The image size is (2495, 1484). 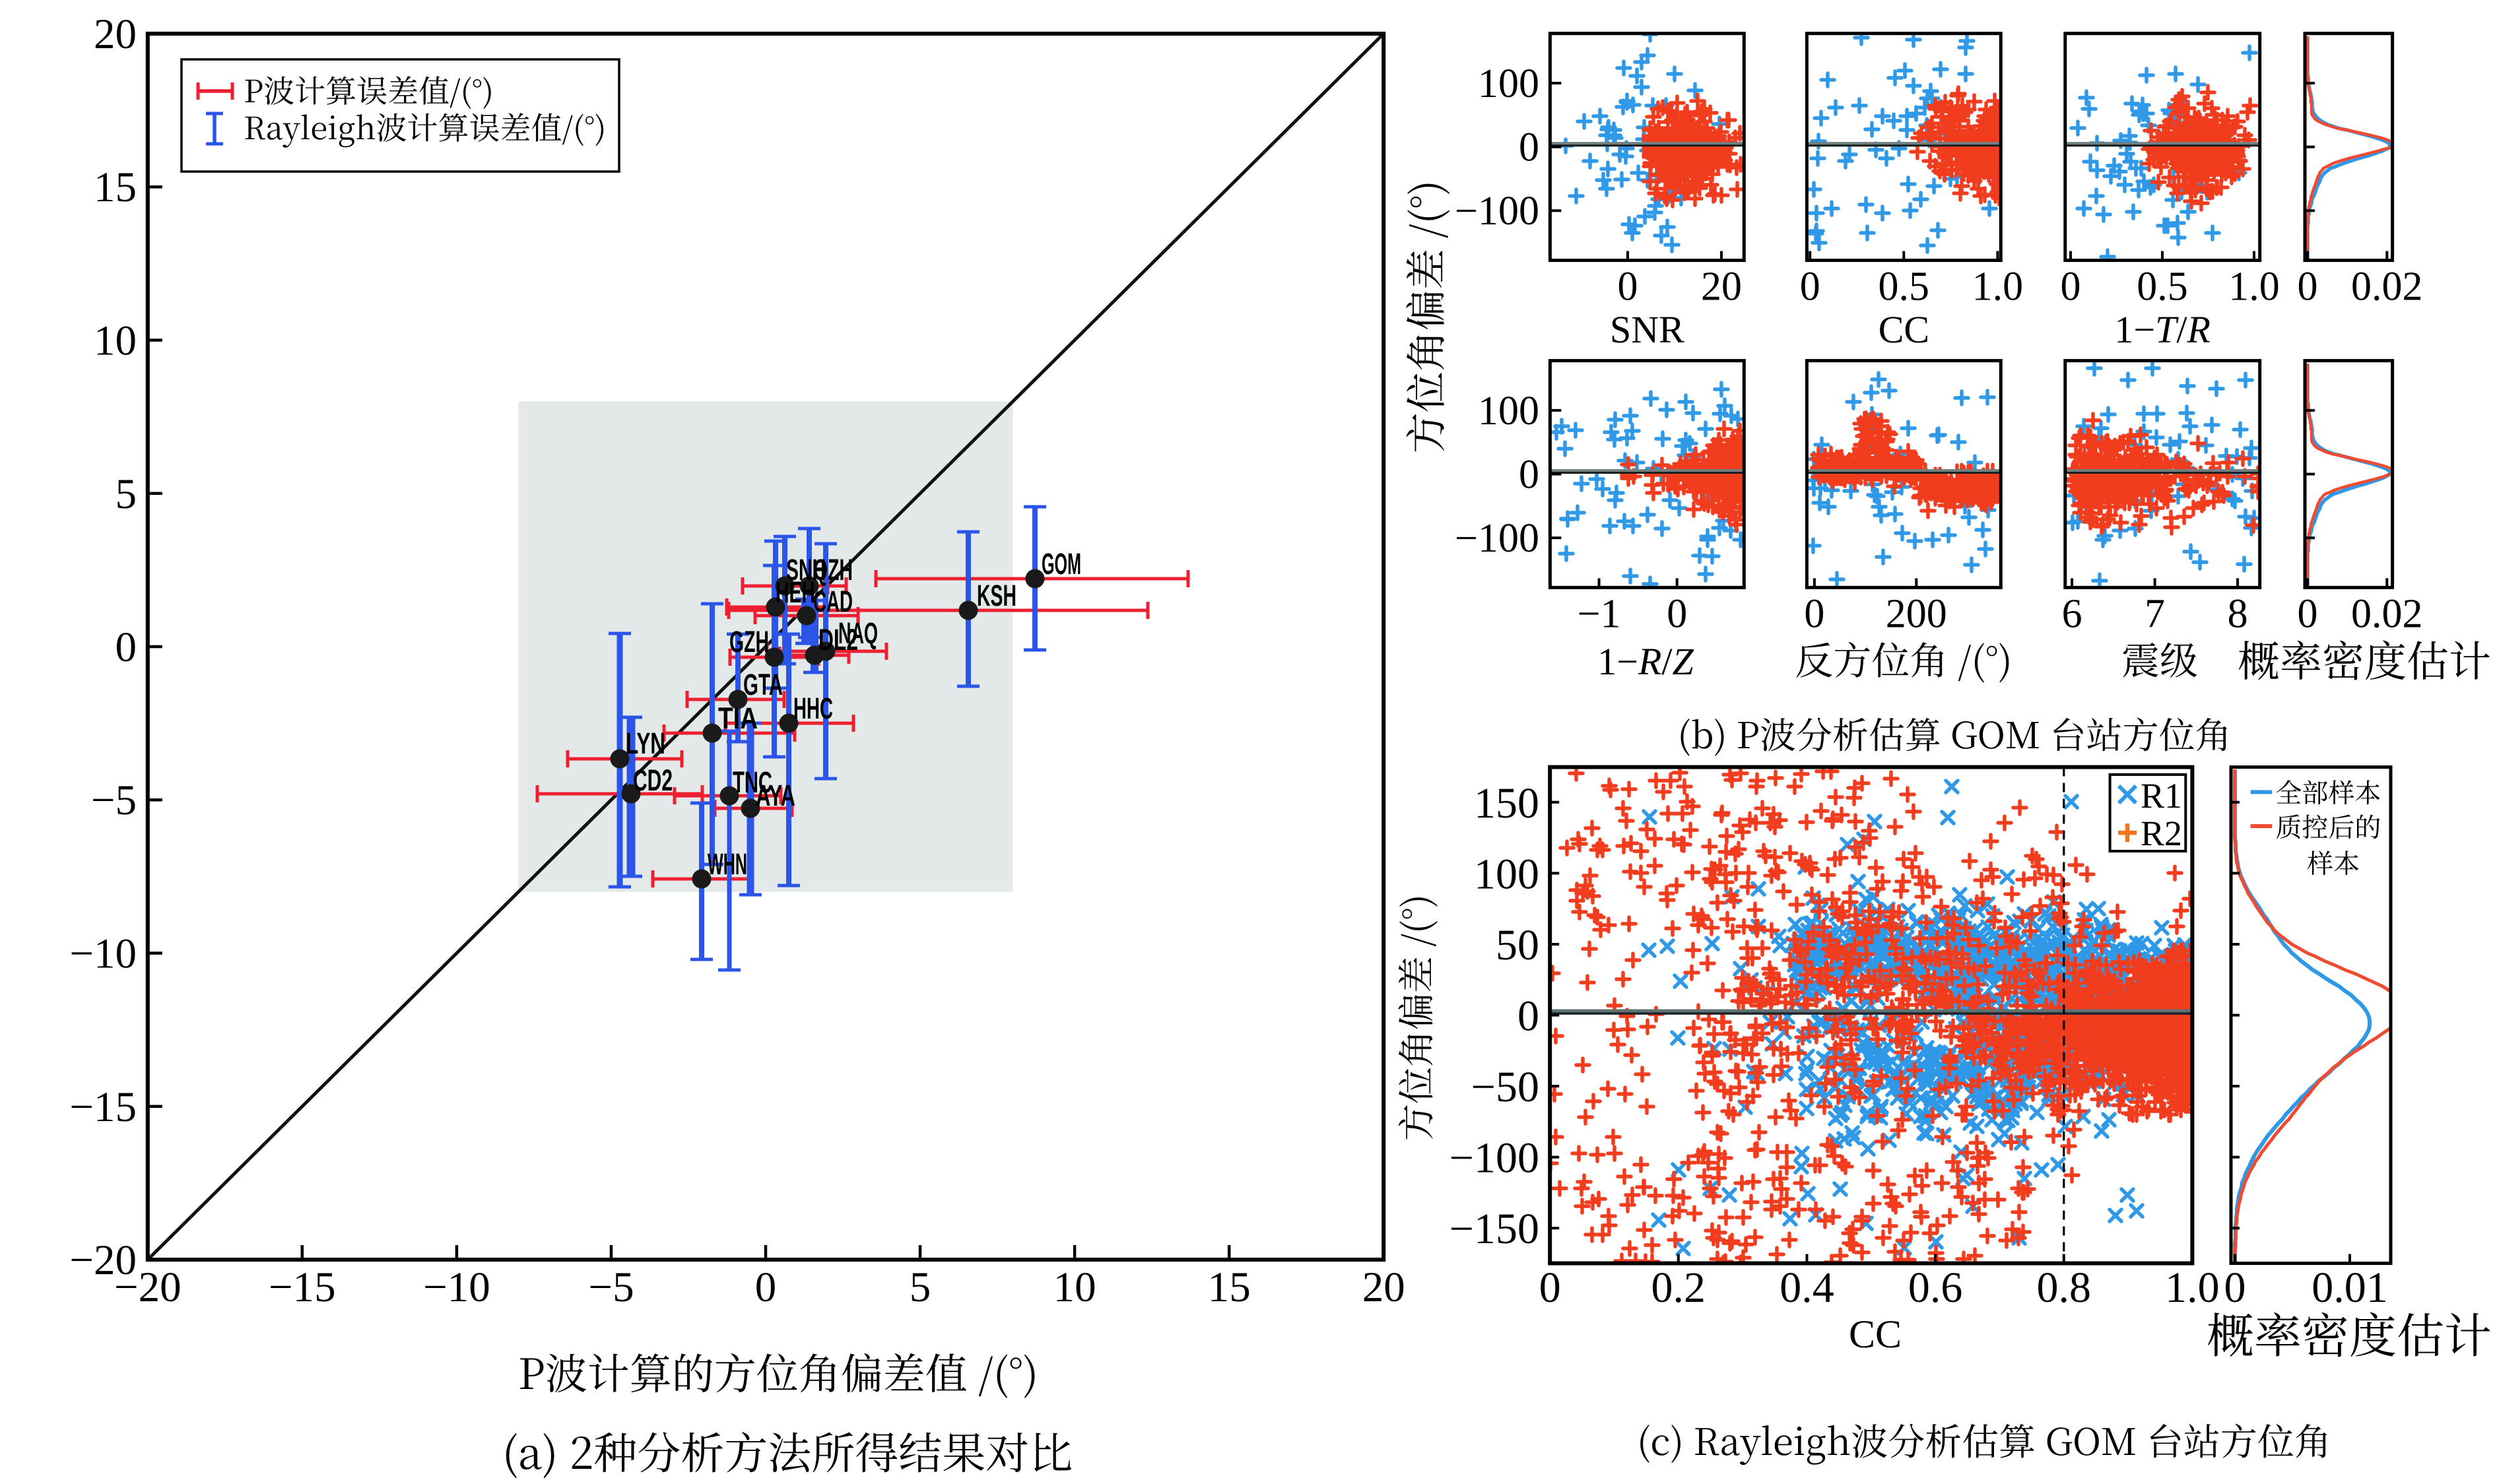 I want to click on svg-text: 50, so click(x=1517, y=945).